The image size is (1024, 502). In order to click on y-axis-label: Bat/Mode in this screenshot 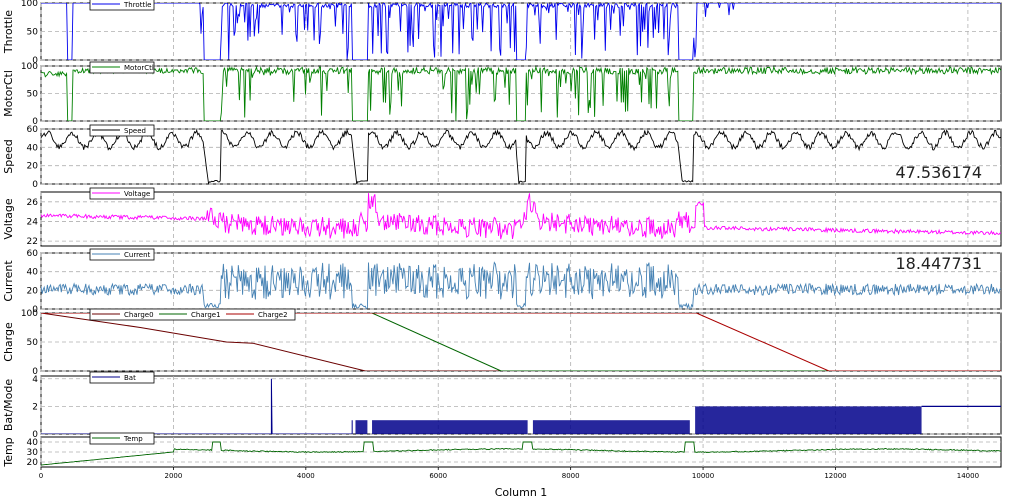, I will do `click(8, 405)`.